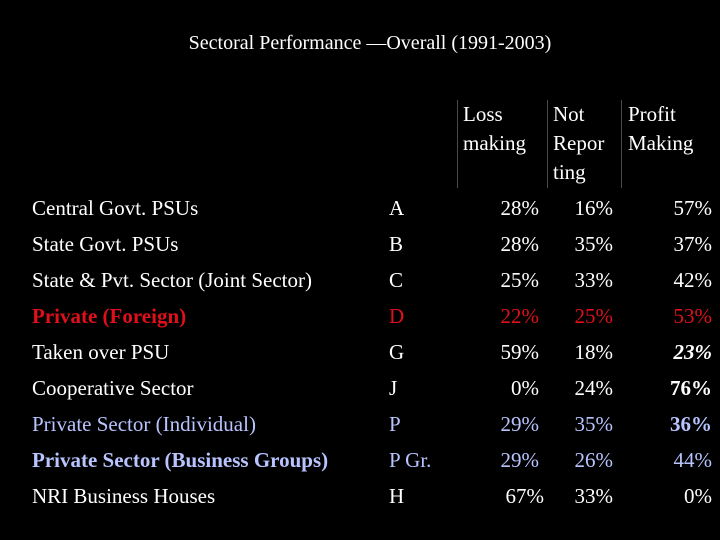 The image size is (720, 540). I want to click on sector-name: Private Sector (Business Groups), so click(180, 460).